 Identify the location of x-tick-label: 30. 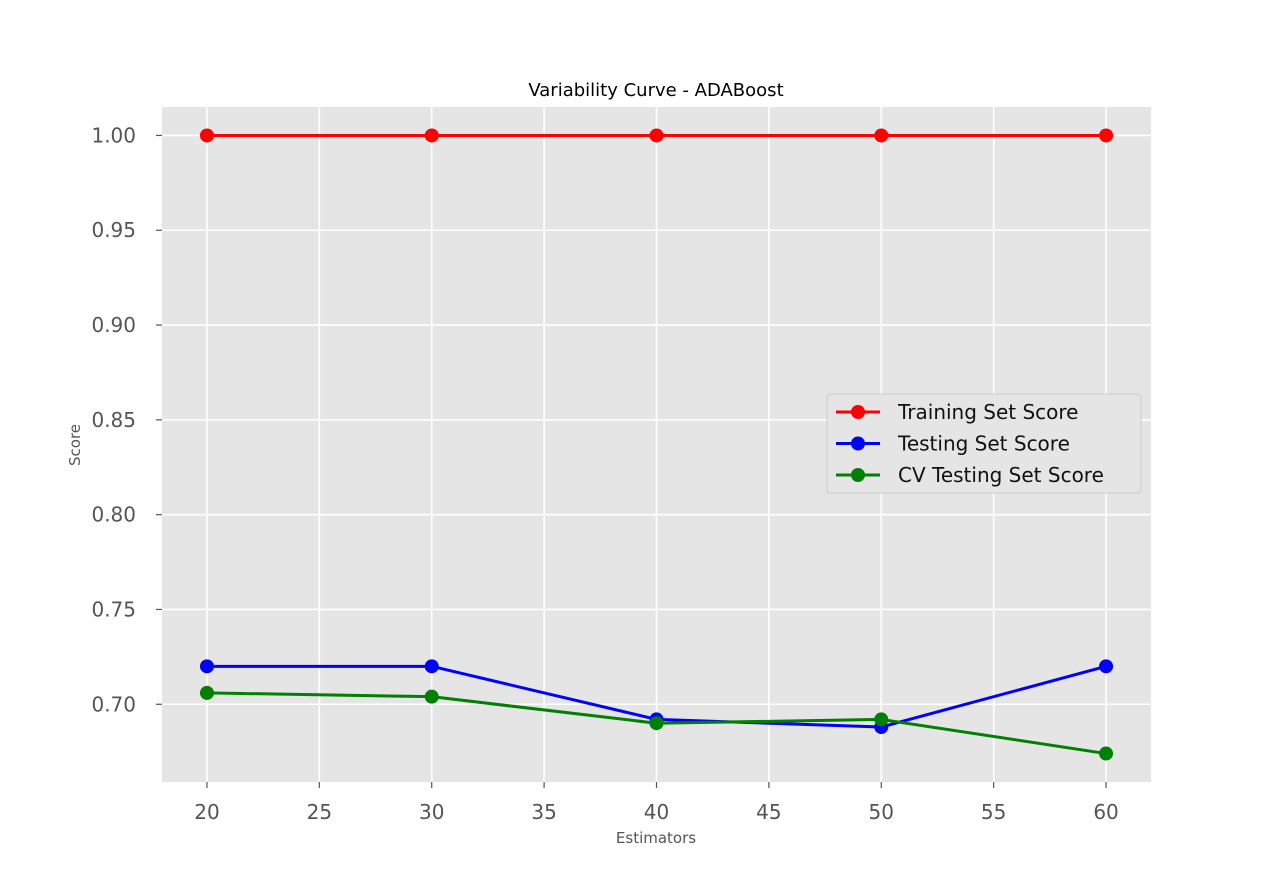
(431, 812).